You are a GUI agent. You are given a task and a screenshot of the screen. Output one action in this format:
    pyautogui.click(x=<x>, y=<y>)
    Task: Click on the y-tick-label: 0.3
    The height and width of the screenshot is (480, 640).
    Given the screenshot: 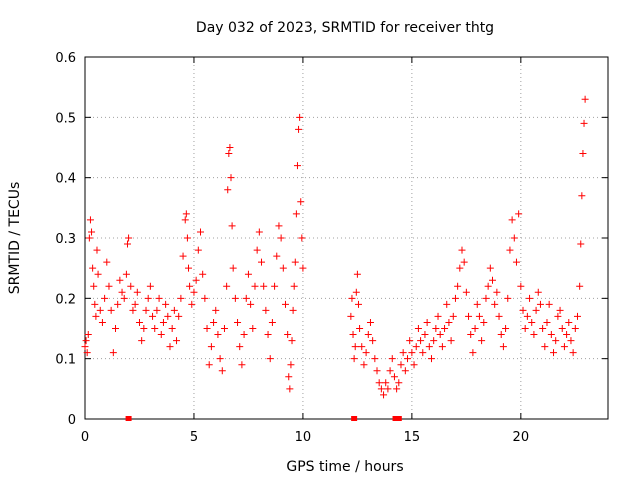 What is the action you would take?
    pyautogui.click(x=65, y=239)
    